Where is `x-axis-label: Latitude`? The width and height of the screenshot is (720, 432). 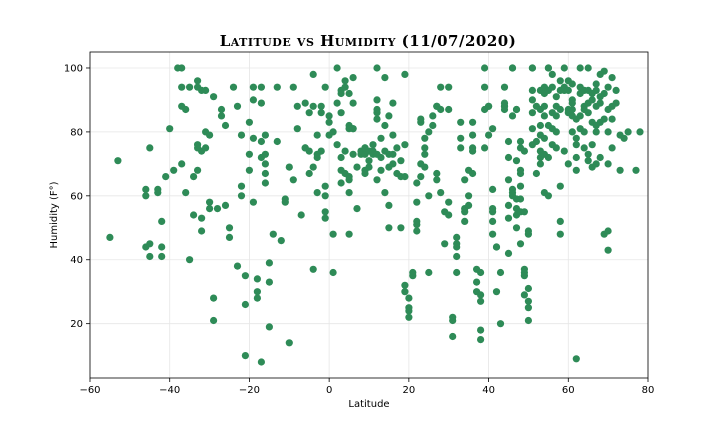
x-axis-label: Latitude is located at coordinates (368, 404).